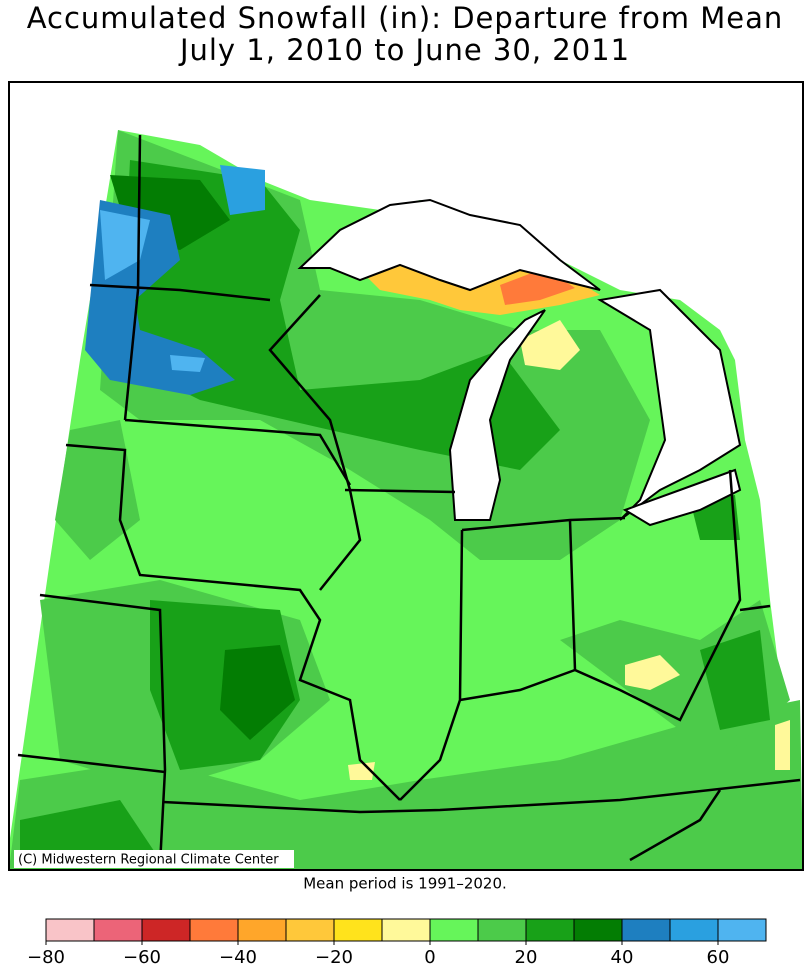 This screenshot has width=811, height=969. I want to click on colorbar-tick-label: −20, so click(334, 957).